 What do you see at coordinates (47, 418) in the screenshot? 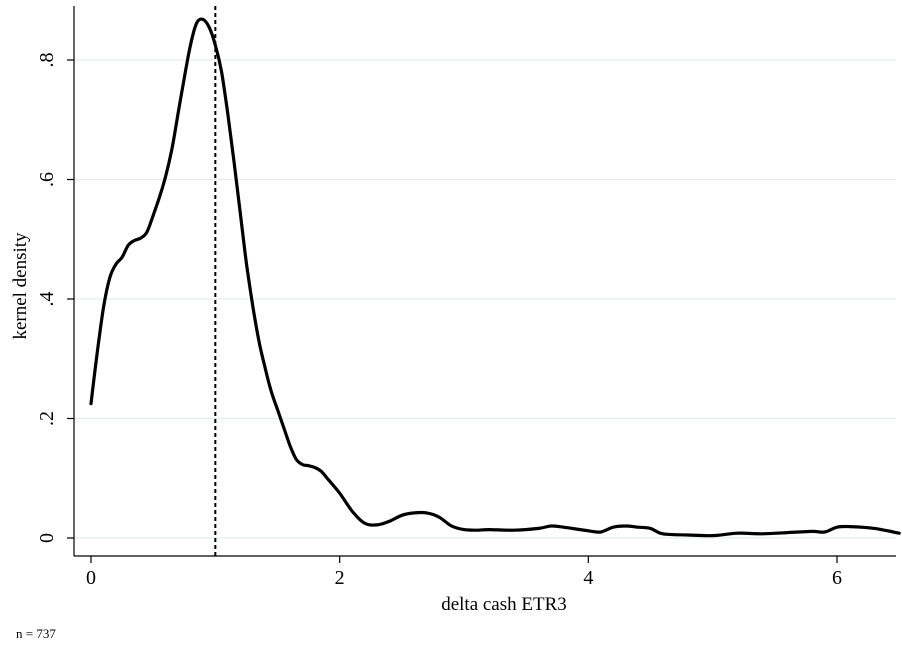
I see `y-tick-label-1: .2` at bounding box center [47, 418].